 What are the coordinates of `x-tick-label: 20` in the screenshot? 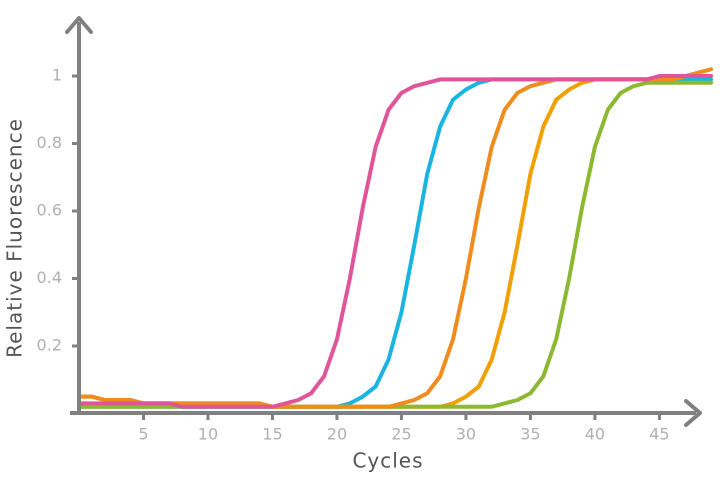 It's located at (337, 434).